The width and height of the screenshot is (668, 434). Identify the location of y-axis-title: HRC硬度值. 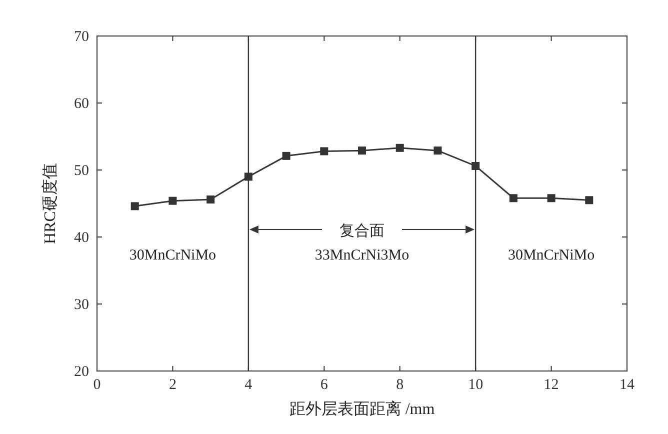
(50, 203).